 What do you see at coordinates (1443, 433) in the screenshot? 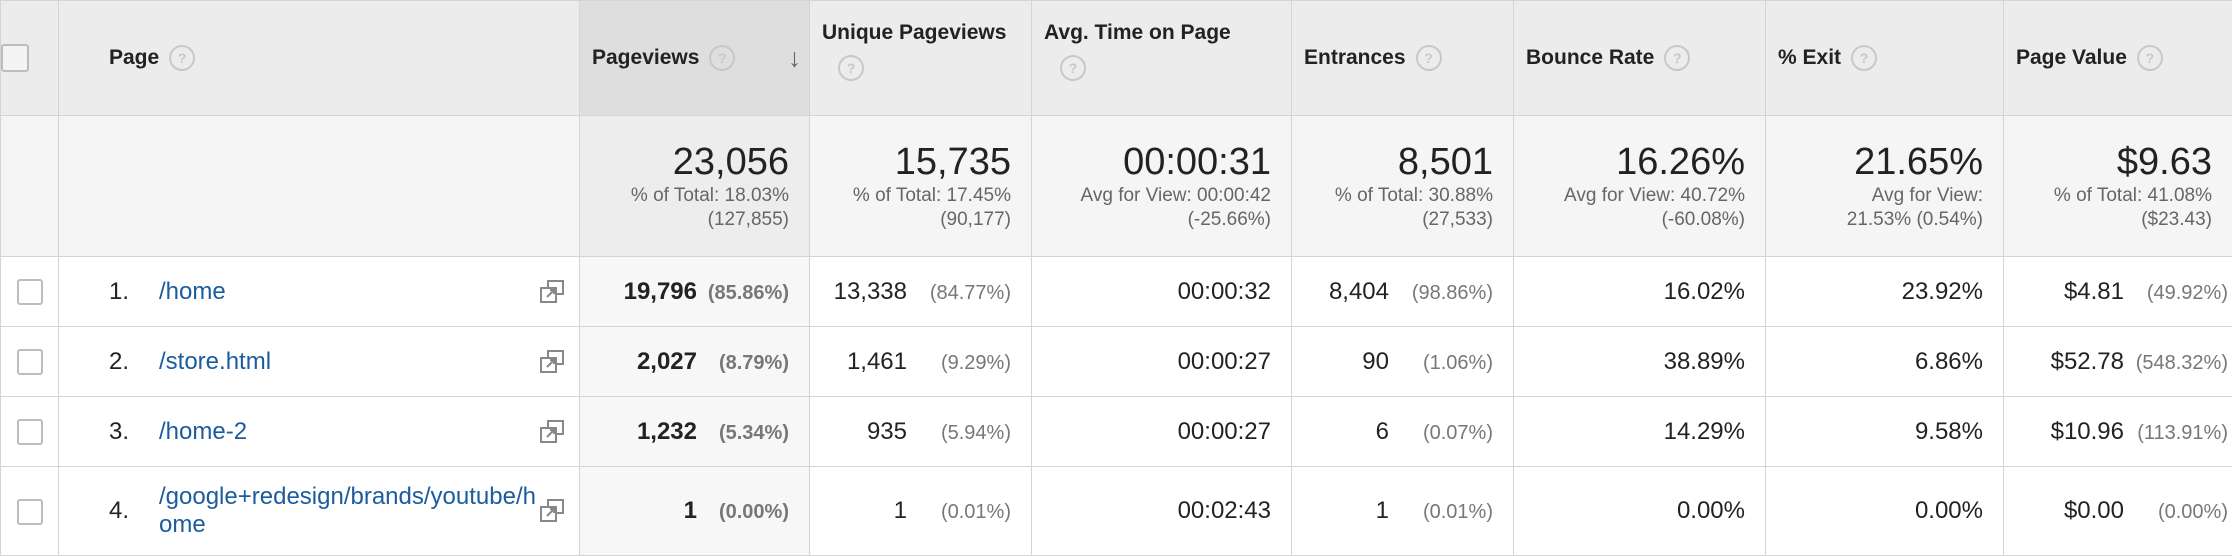
I see `entrances-pct: (0.07%)` at bounding box center [1443, 433].